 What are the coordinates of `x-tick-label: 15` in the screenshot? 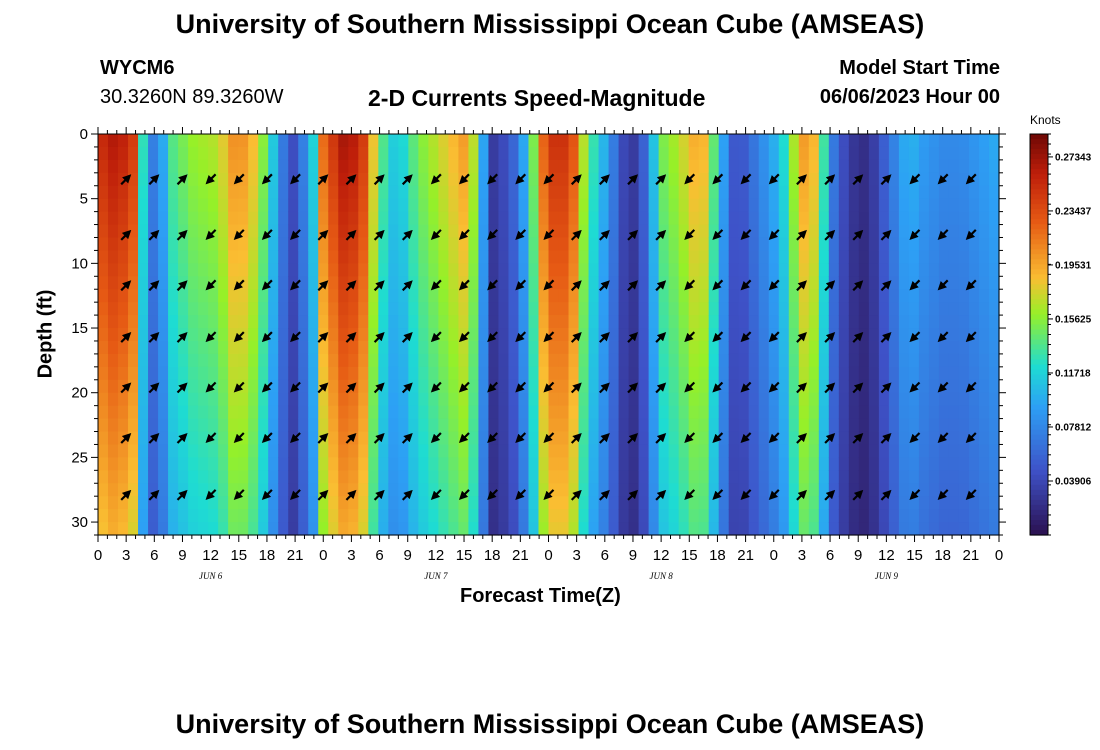 It's located at (238, 555).